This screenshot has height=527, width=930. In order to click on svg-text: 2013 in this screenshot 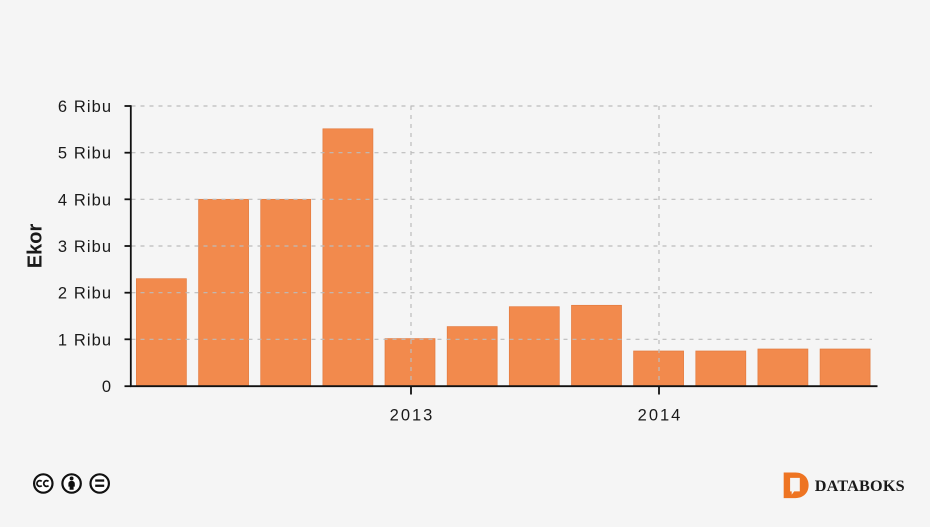, I will do `click(412, 416)`.